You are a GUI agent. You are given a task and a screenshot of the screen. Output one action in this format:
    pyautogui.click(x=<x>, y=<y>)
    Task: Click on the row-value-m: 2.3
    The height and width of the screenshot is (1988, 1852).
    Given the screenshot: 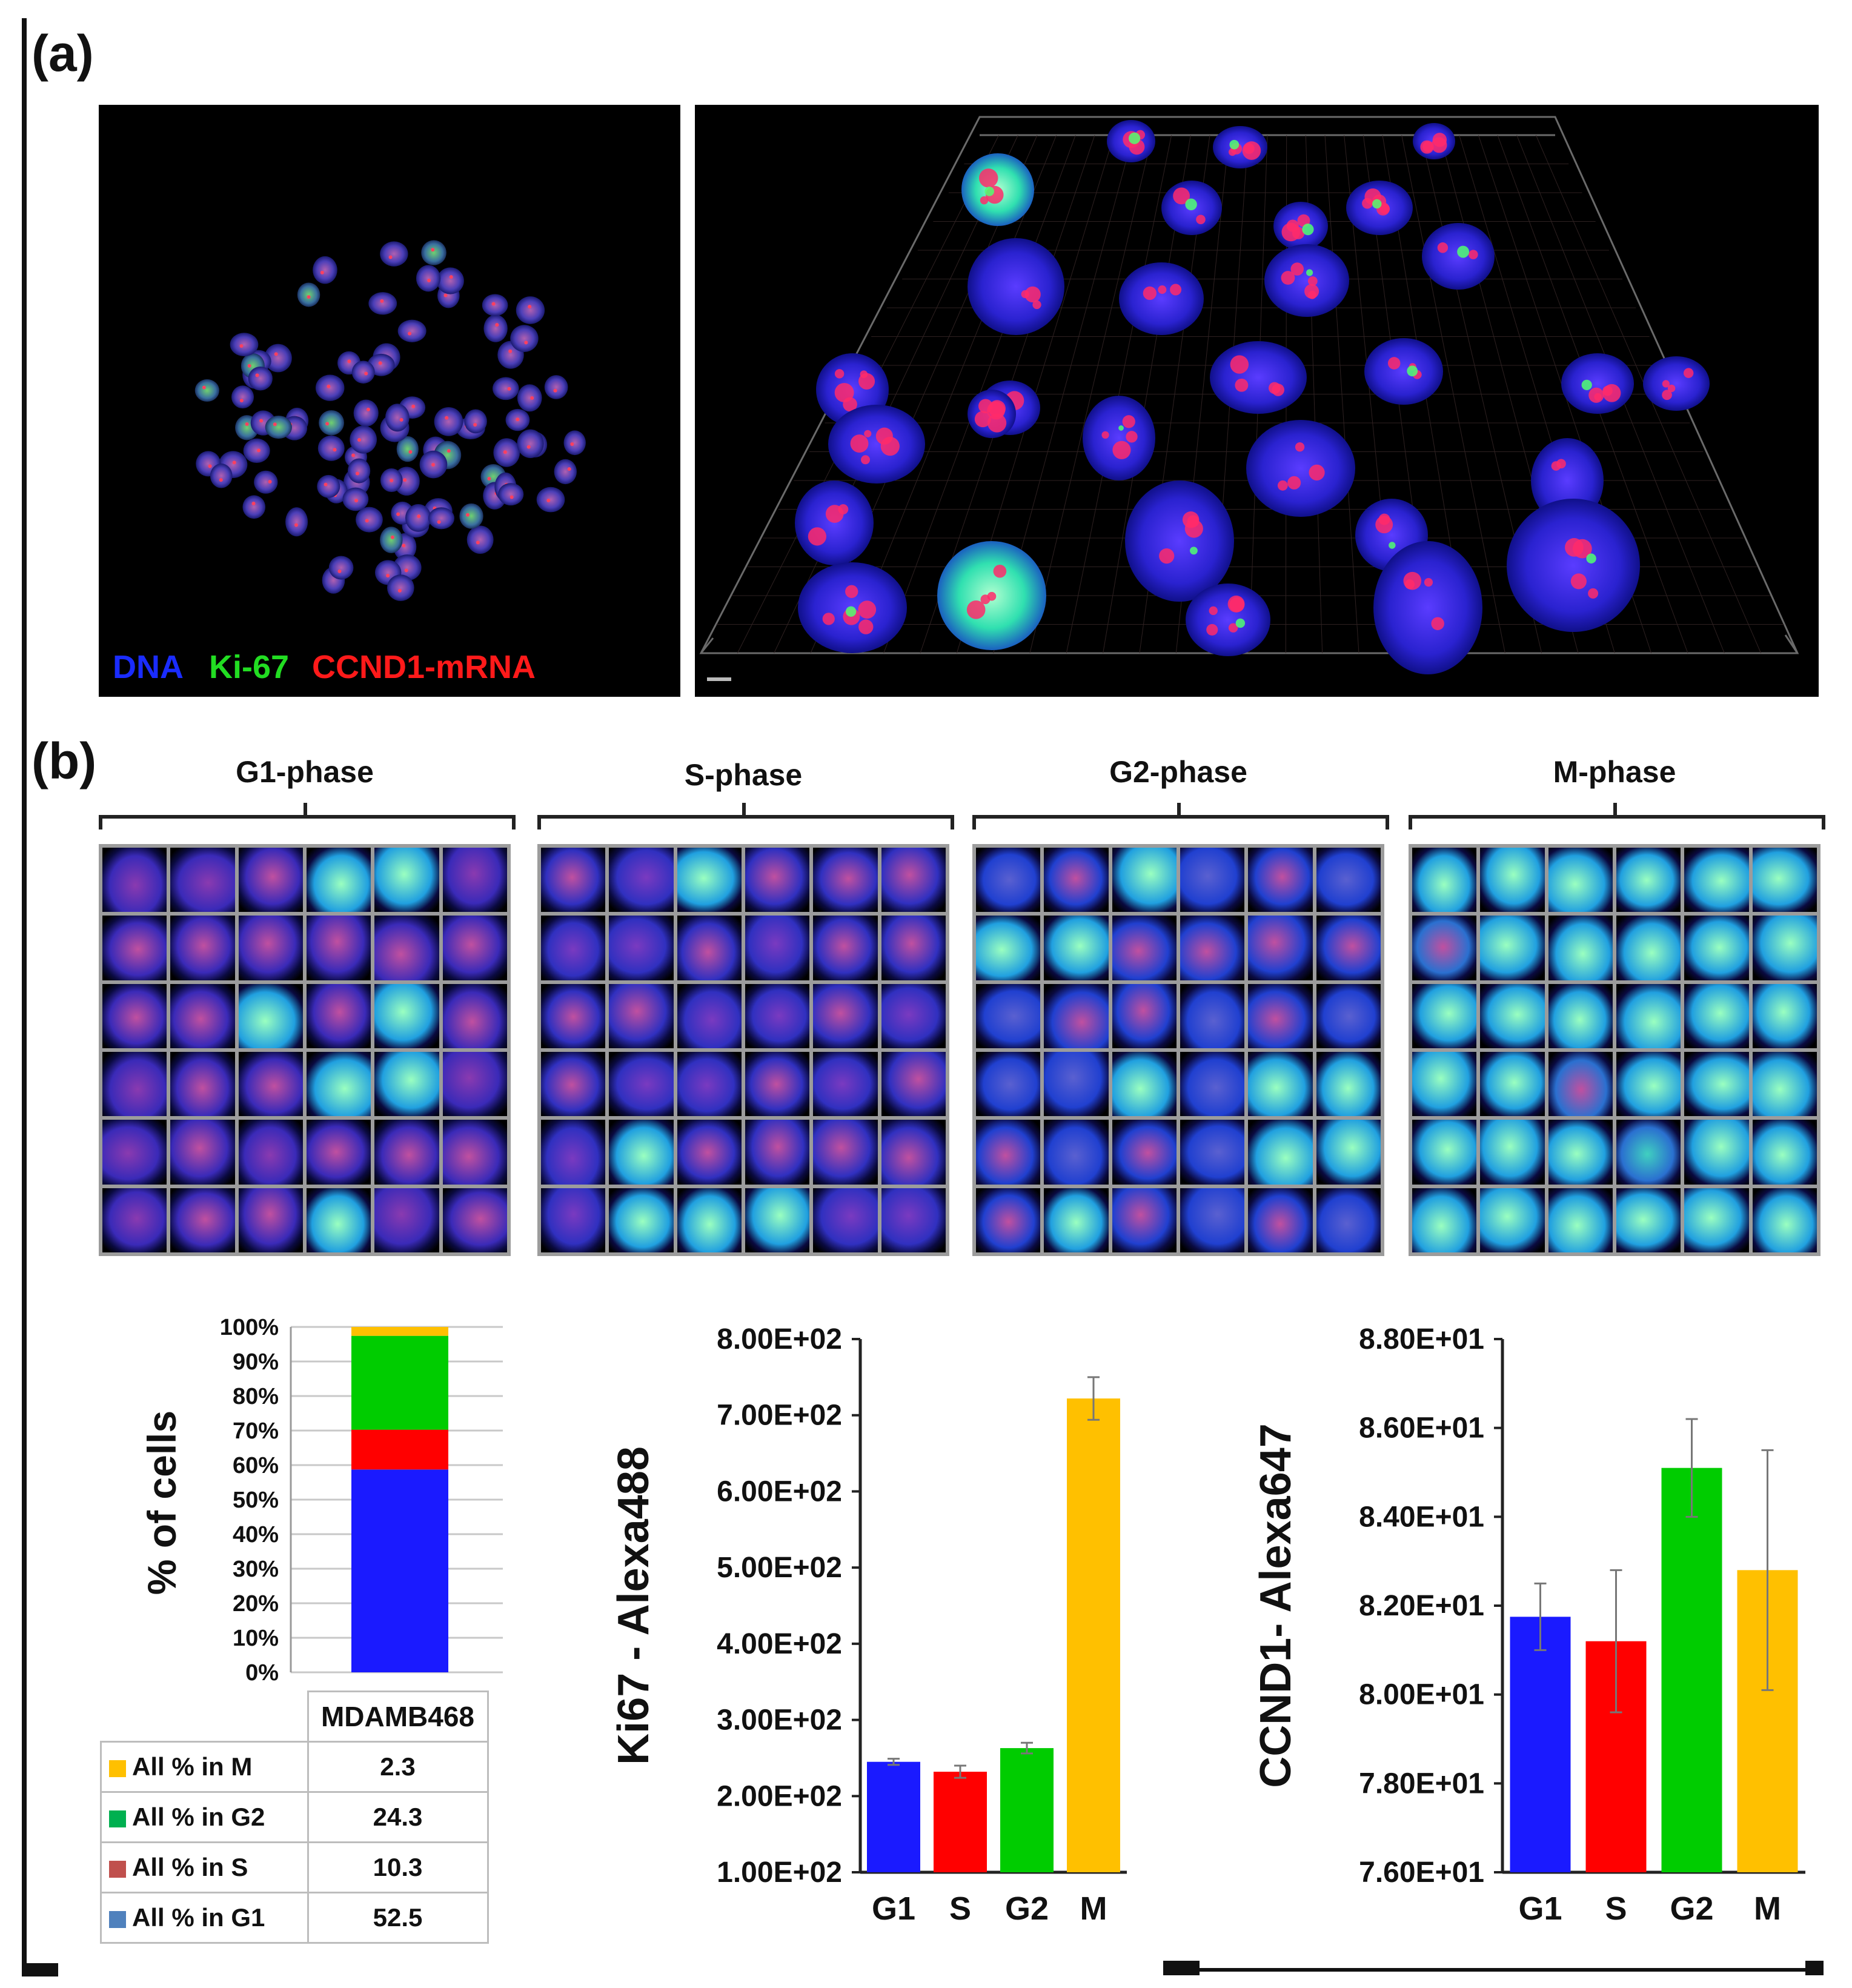 What is the action you would take?
    pyautogui.click(x=398, y=1767)
    